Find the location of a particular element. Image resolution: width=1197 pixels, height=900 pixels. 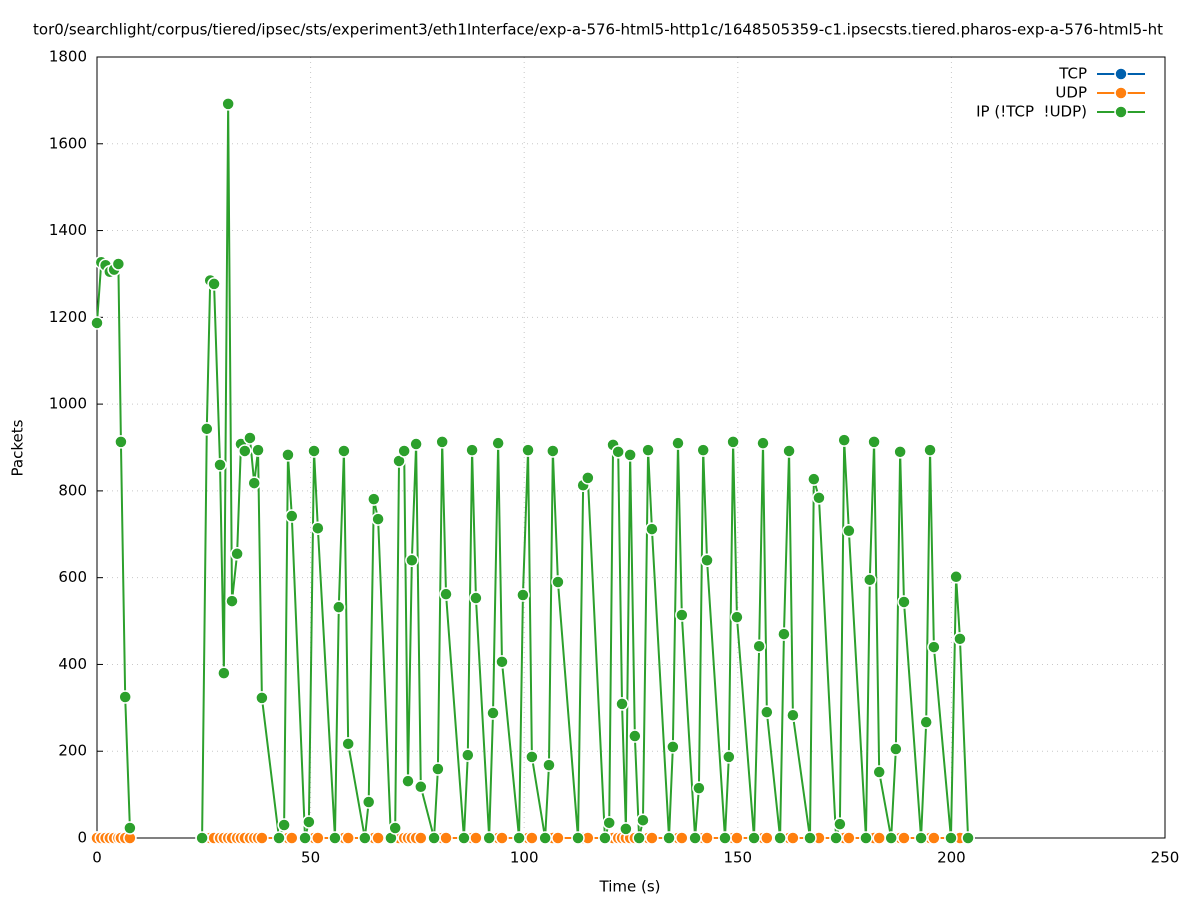

legend-label: TCP is located at coordinates (1072, 74).